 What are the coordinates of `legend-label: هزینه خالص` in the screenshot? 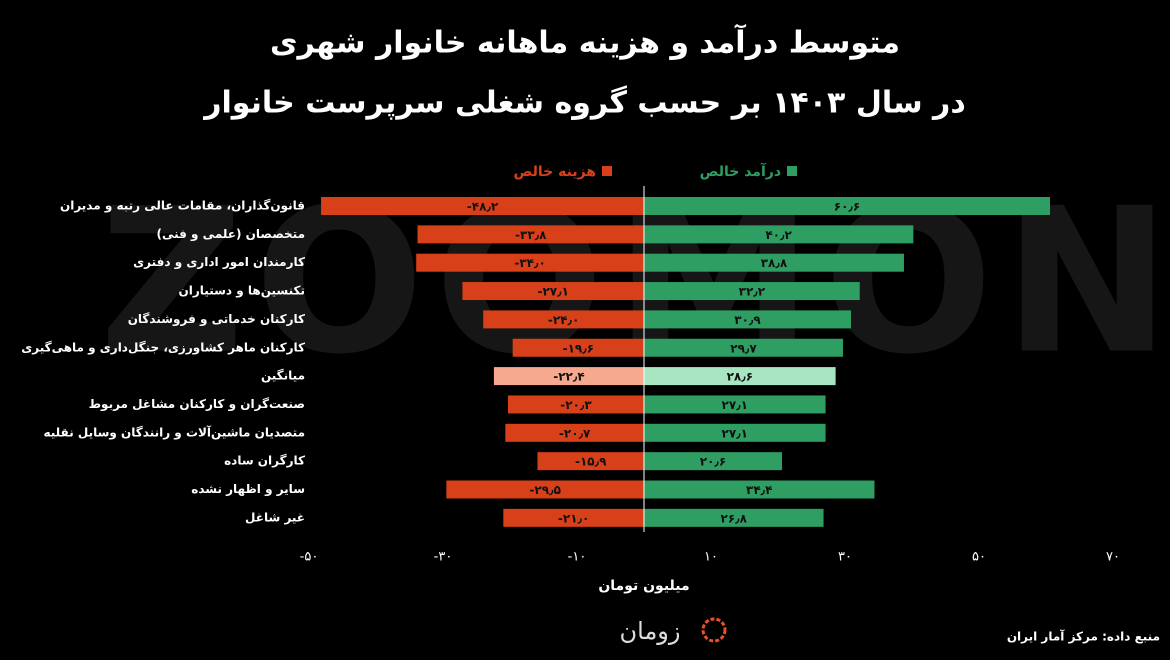 It's located at (555, 172).